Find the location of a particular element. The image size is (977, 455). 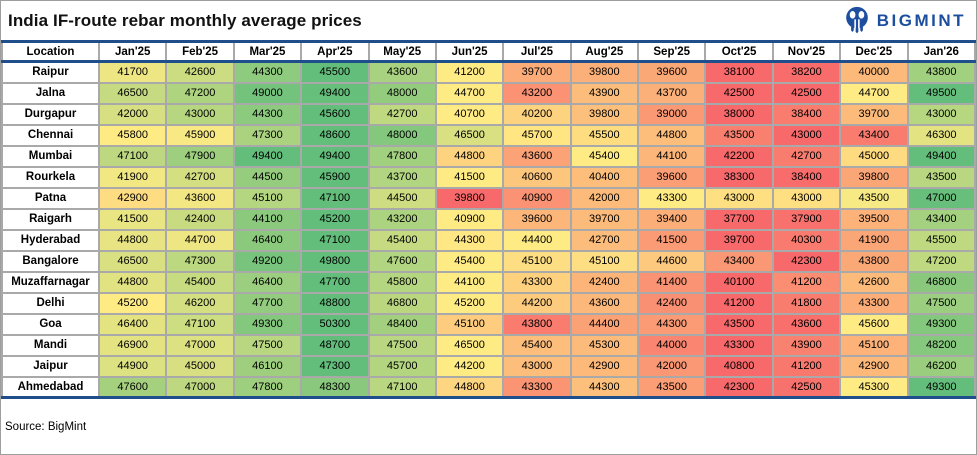

price-cell: 43300 is located at coordinates (874, 303).